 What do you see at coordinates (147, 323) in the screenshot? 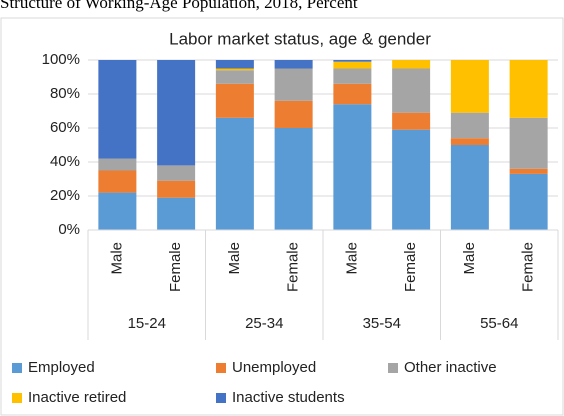
I see `group-label: 15-24` at bounding box center [147, 323].